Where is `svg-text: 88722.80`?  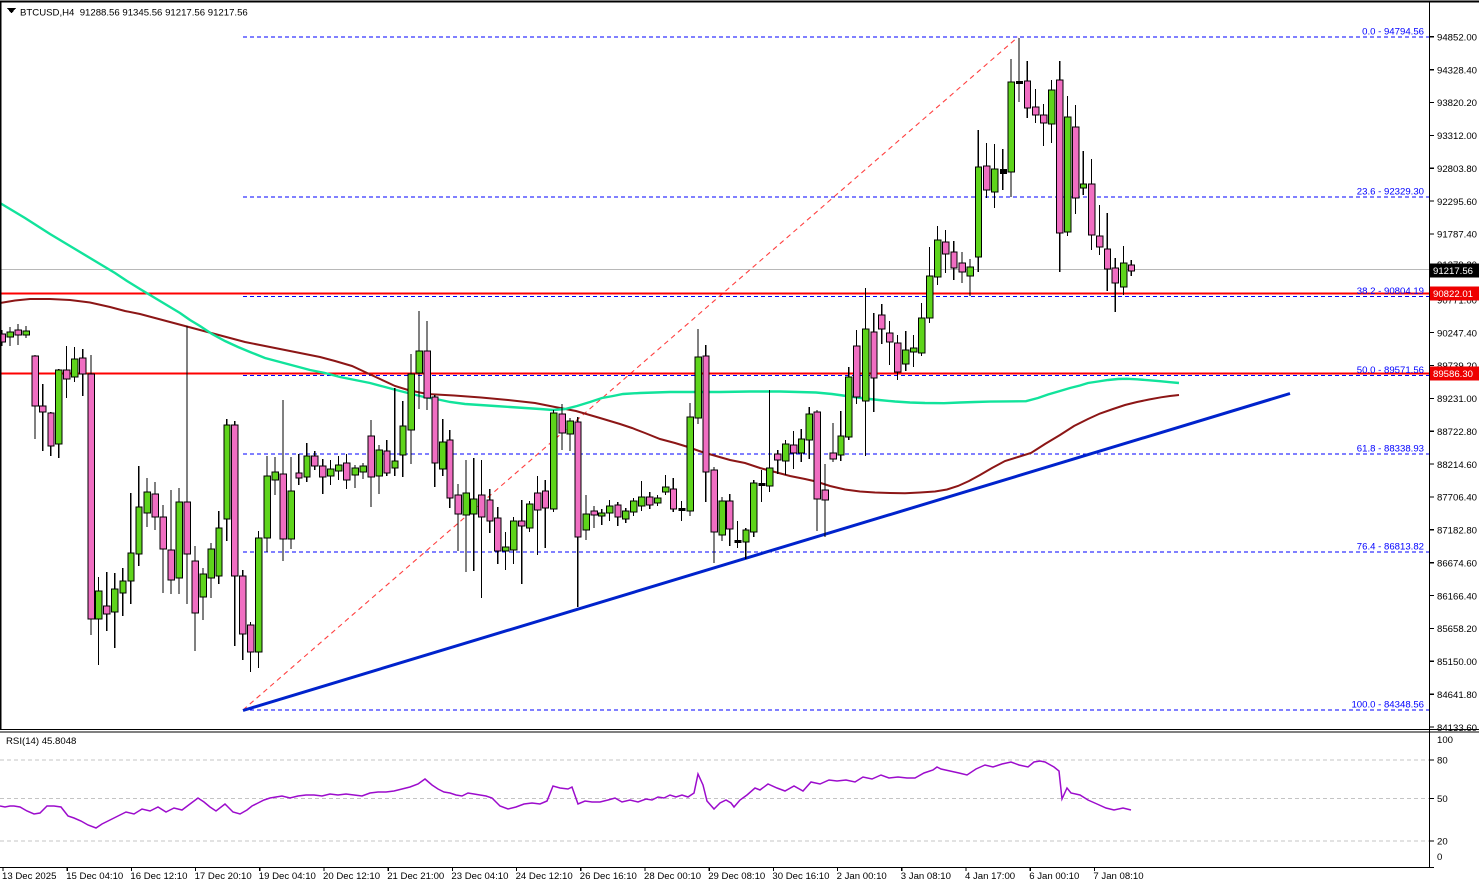
svg-text: 88722.80 is located at coordinates (1457, 432).